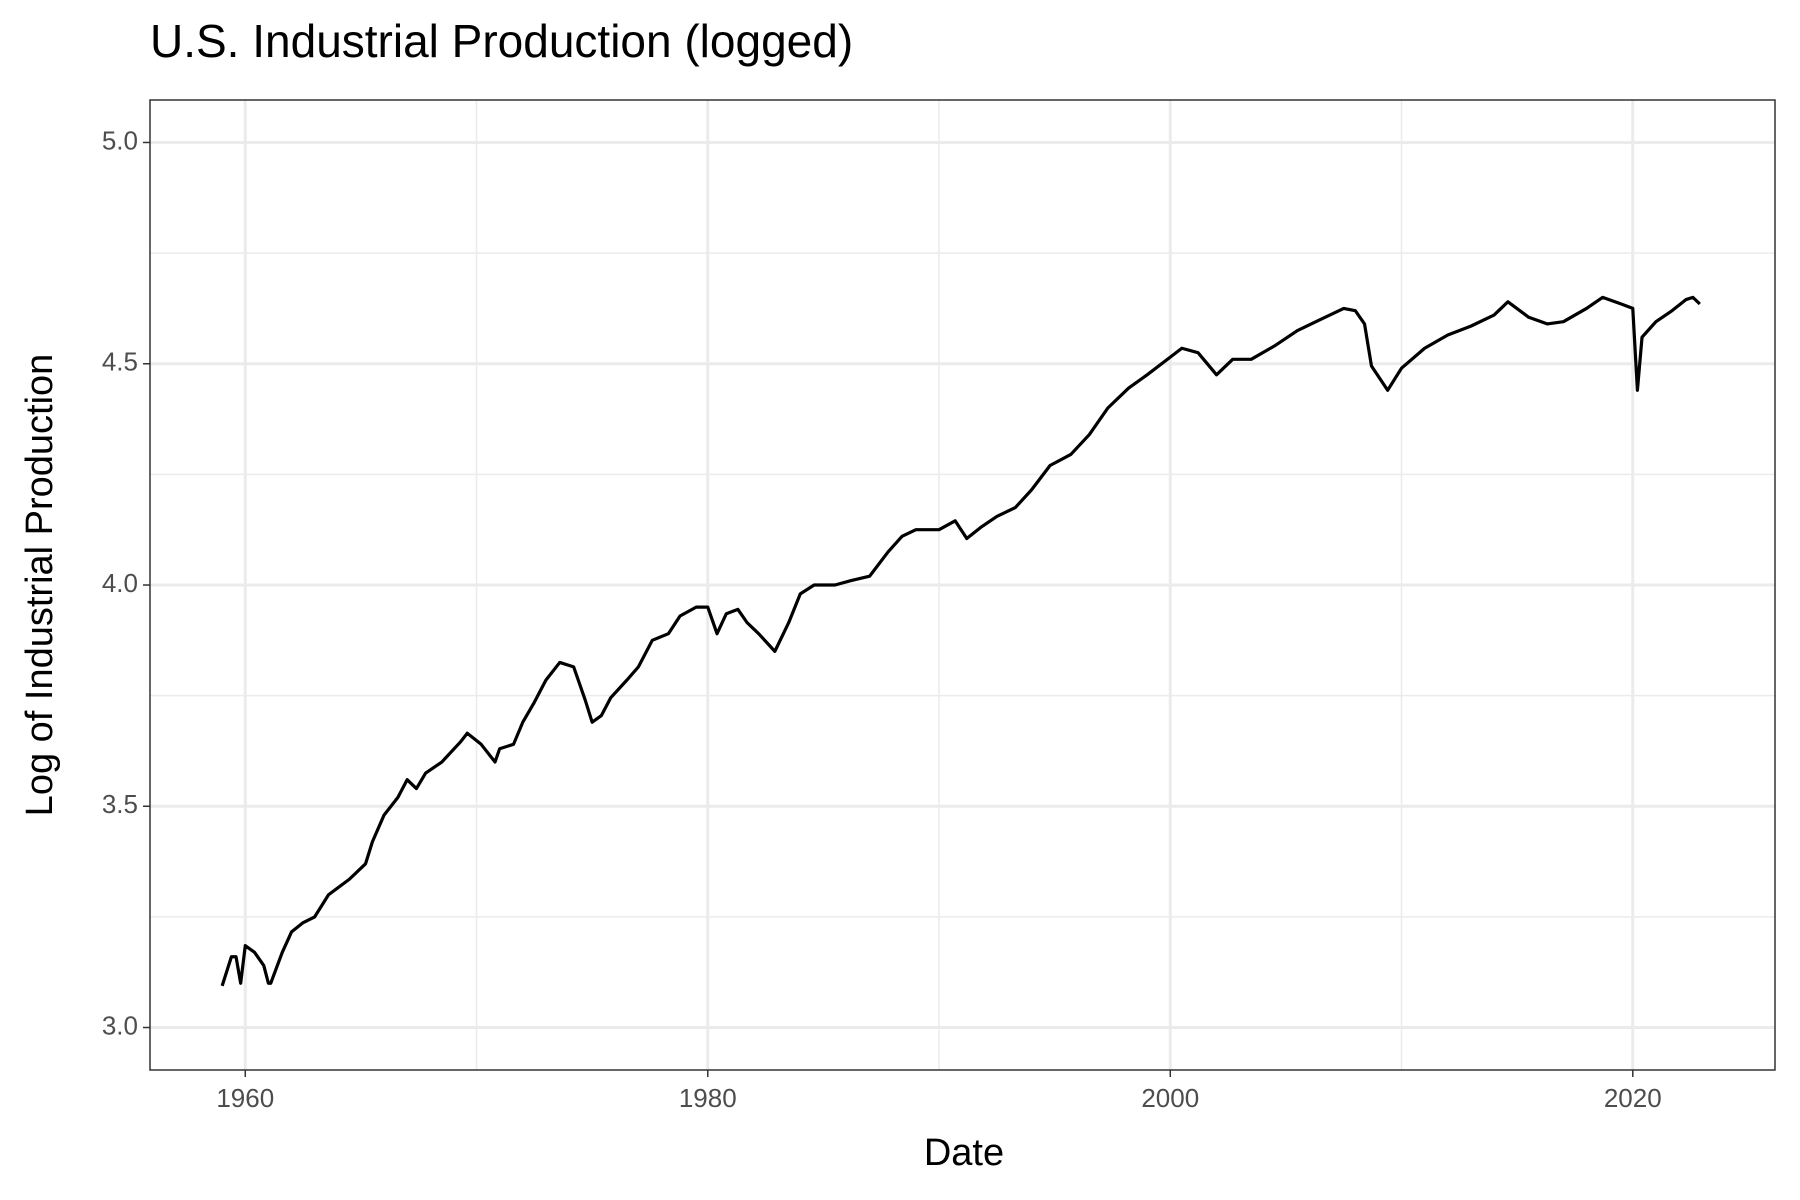 This screenshot has width=1800, height=1200. What do you see at coordinates (40, 585) in the screenshot?
I see `y-axis-title: Log of Industrial Production` at bounding box center [40, 585].